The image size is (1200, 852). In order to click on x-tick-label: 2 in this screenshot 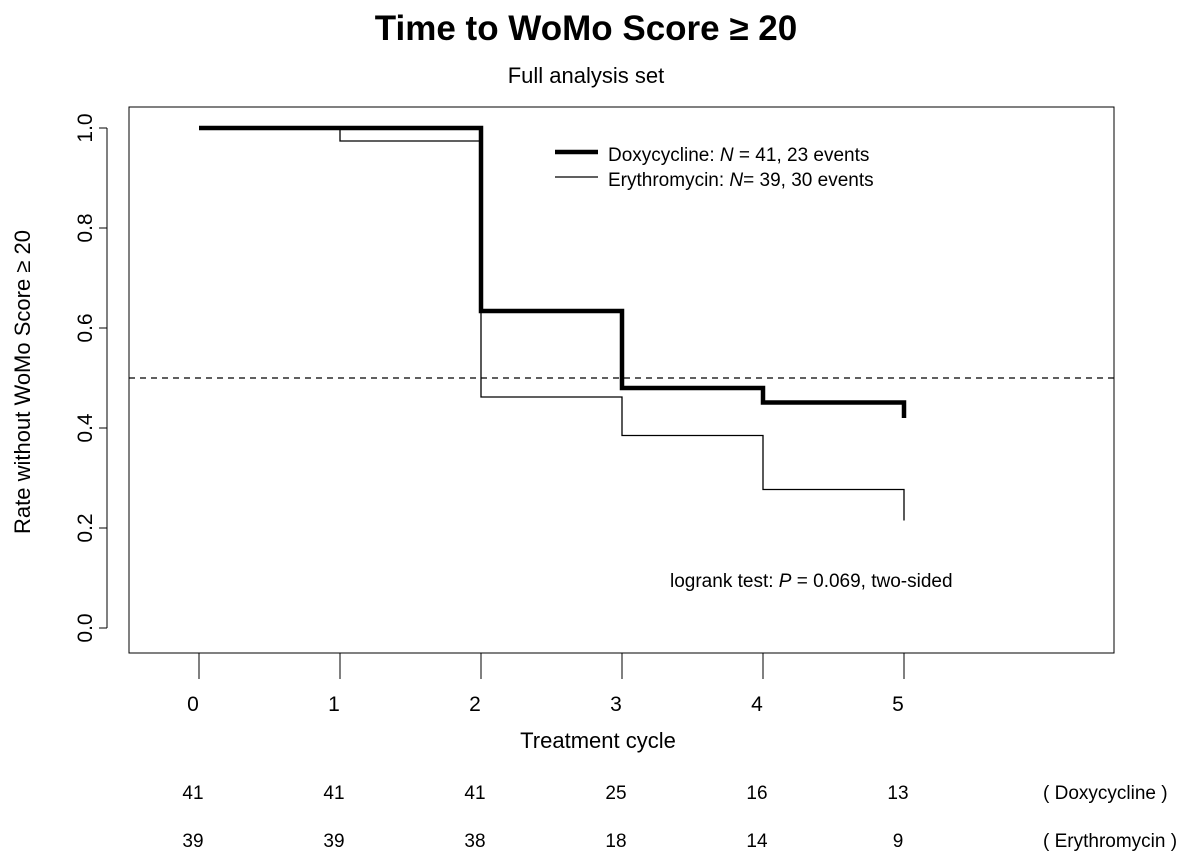, I will do `click(475, 704)`.